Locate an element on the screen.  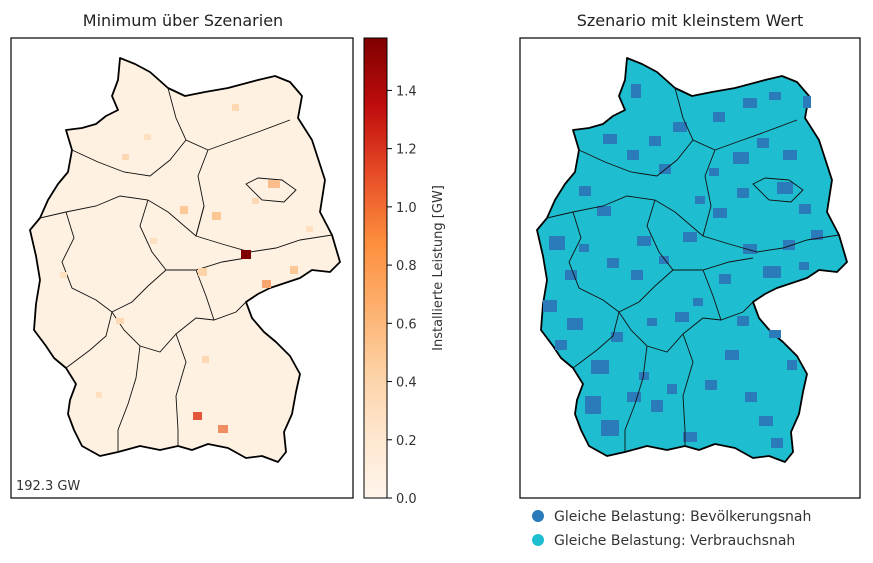
colorbar-gradient is located at coordinates (375, 268).